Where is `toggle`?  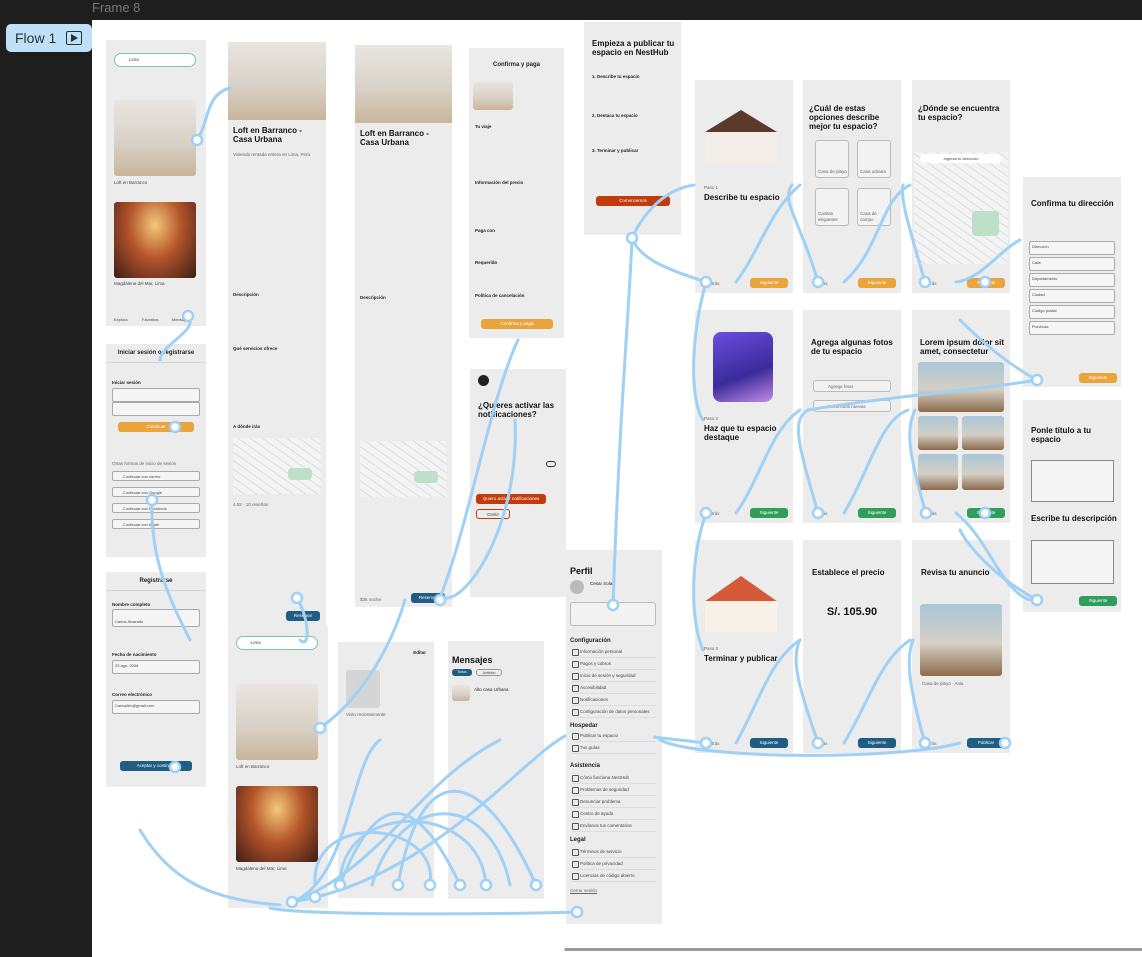
toggle is located at coordinates (551, 464).